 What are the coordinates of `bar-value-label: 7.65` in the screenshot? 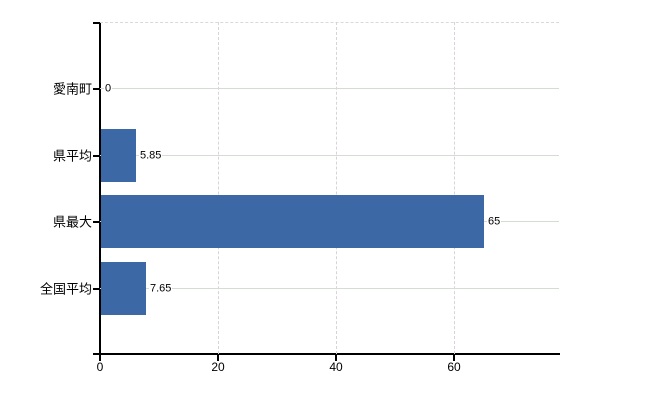 It's located at (161, 288).